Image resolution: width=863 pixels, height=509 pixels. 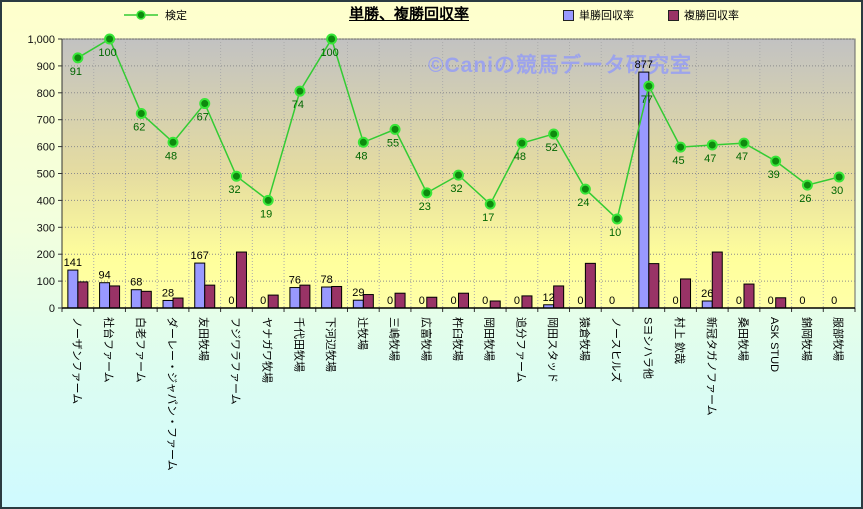 I want to click on y-axis-label: 900, so click(x=46, y=67).